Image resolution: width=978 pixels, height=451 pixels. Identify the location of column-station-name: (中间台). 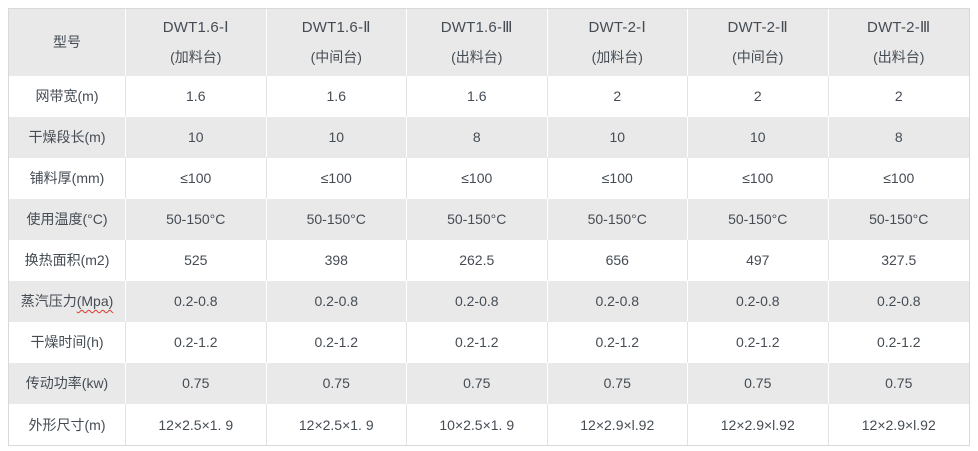
(758, 56).